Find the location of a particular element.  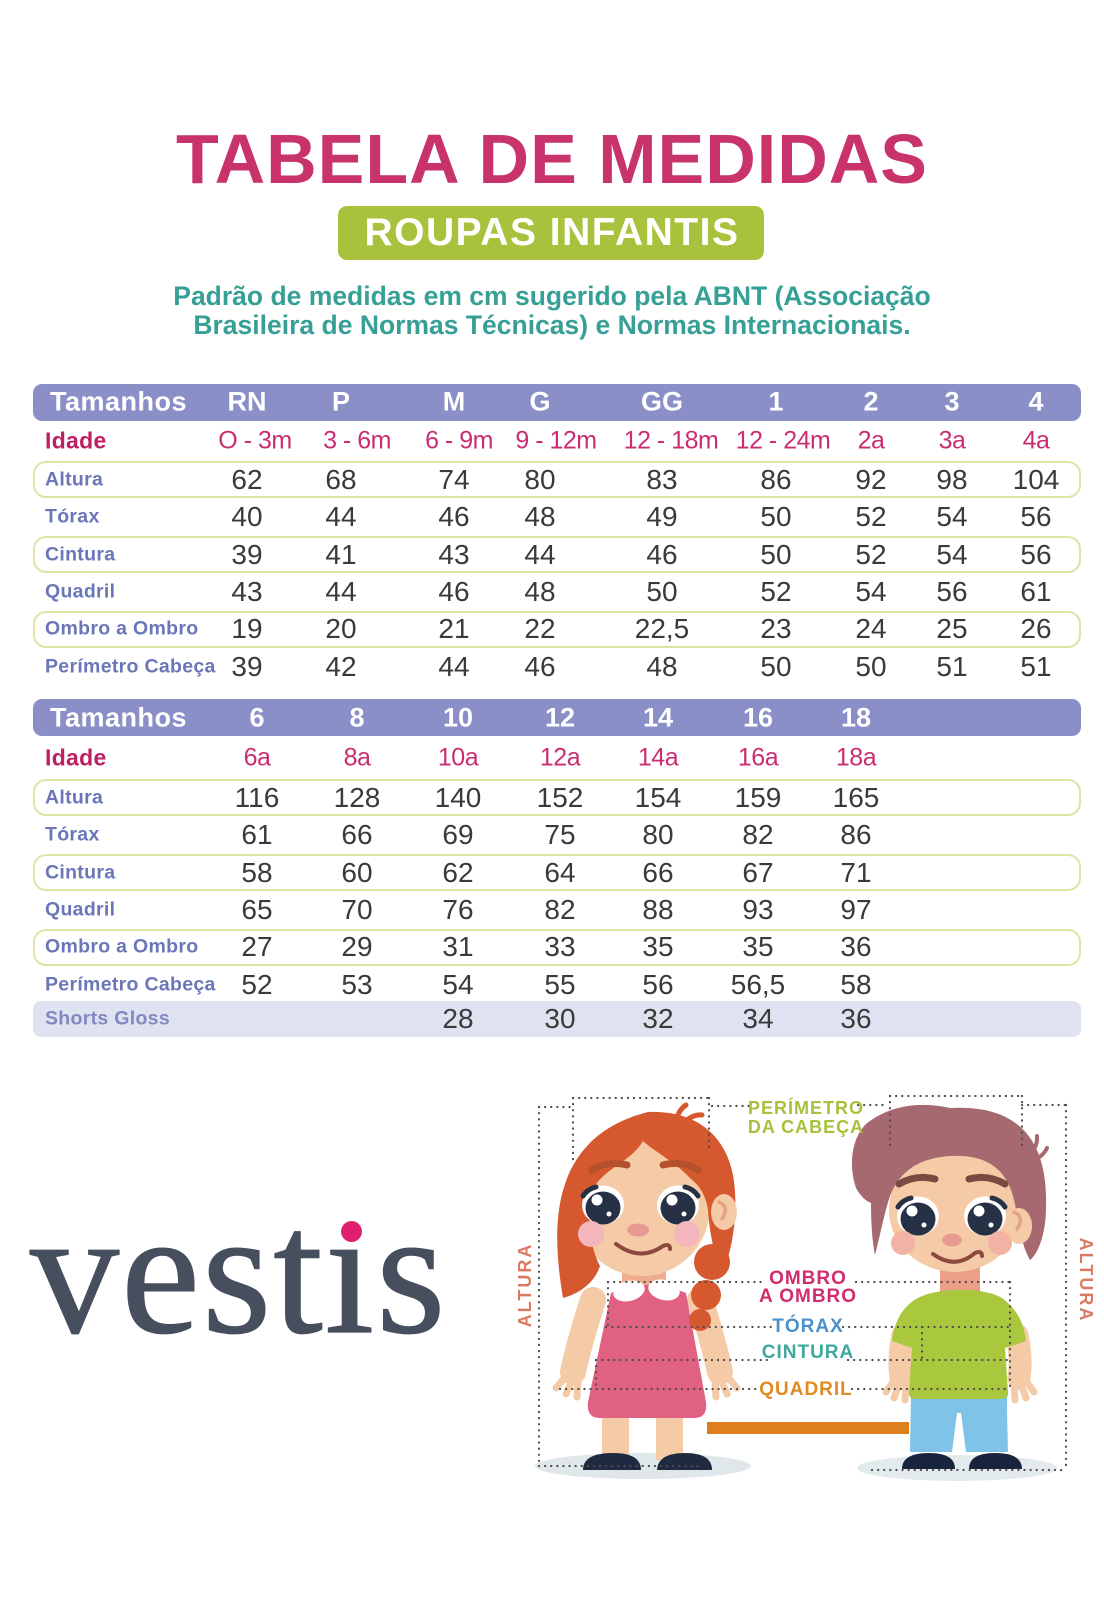

svg-text: CINTURA is located at coordinates (808, 1352).